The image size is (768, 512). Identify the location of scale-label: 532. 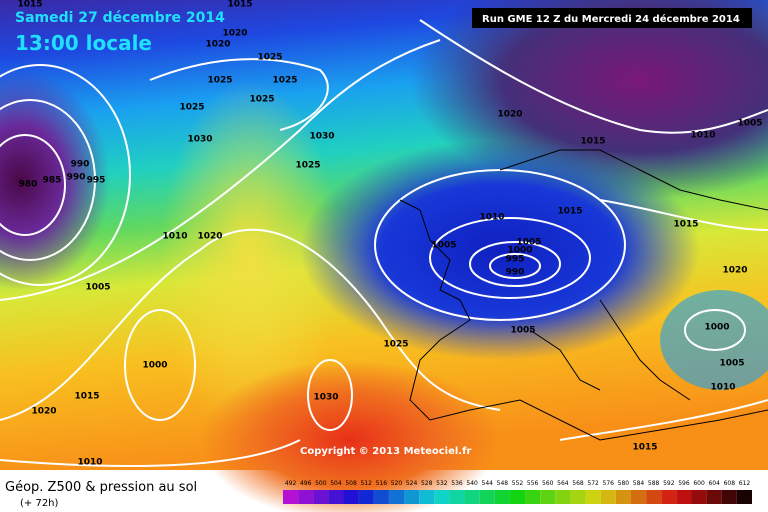
(442, 483).